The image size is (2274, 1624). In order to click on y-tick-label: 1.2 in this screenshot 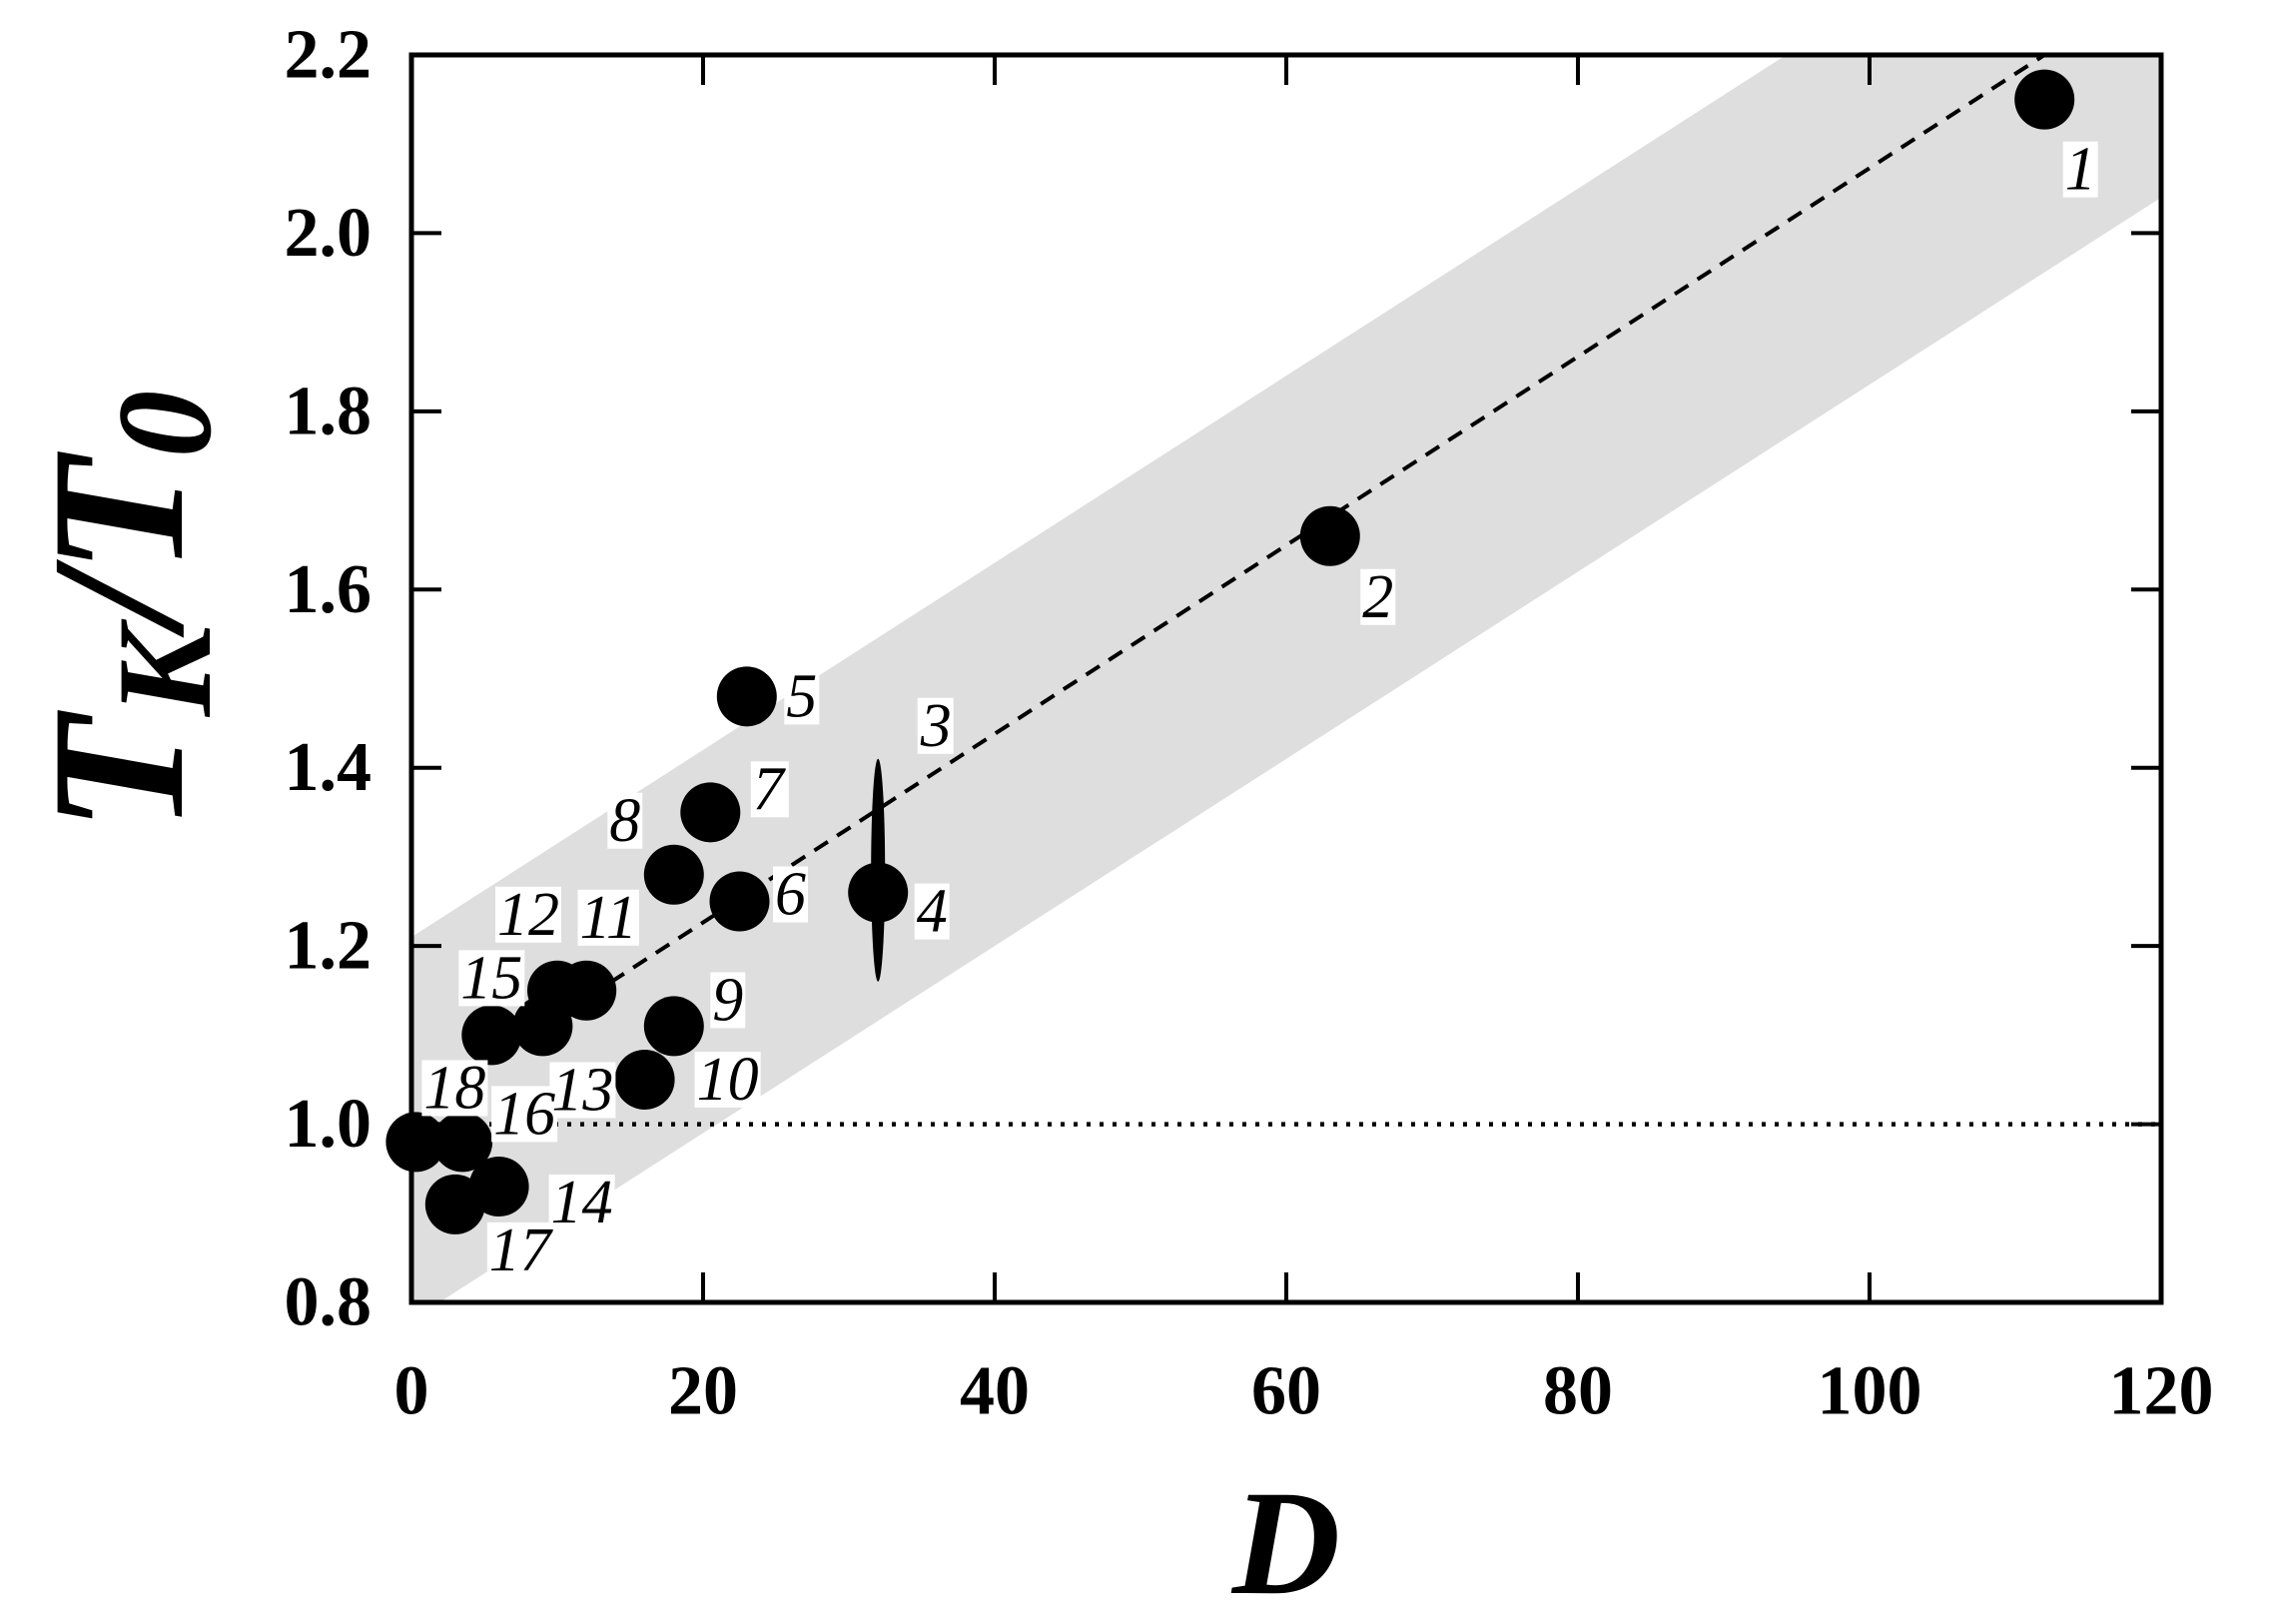, I will do `click(329, 946)`.